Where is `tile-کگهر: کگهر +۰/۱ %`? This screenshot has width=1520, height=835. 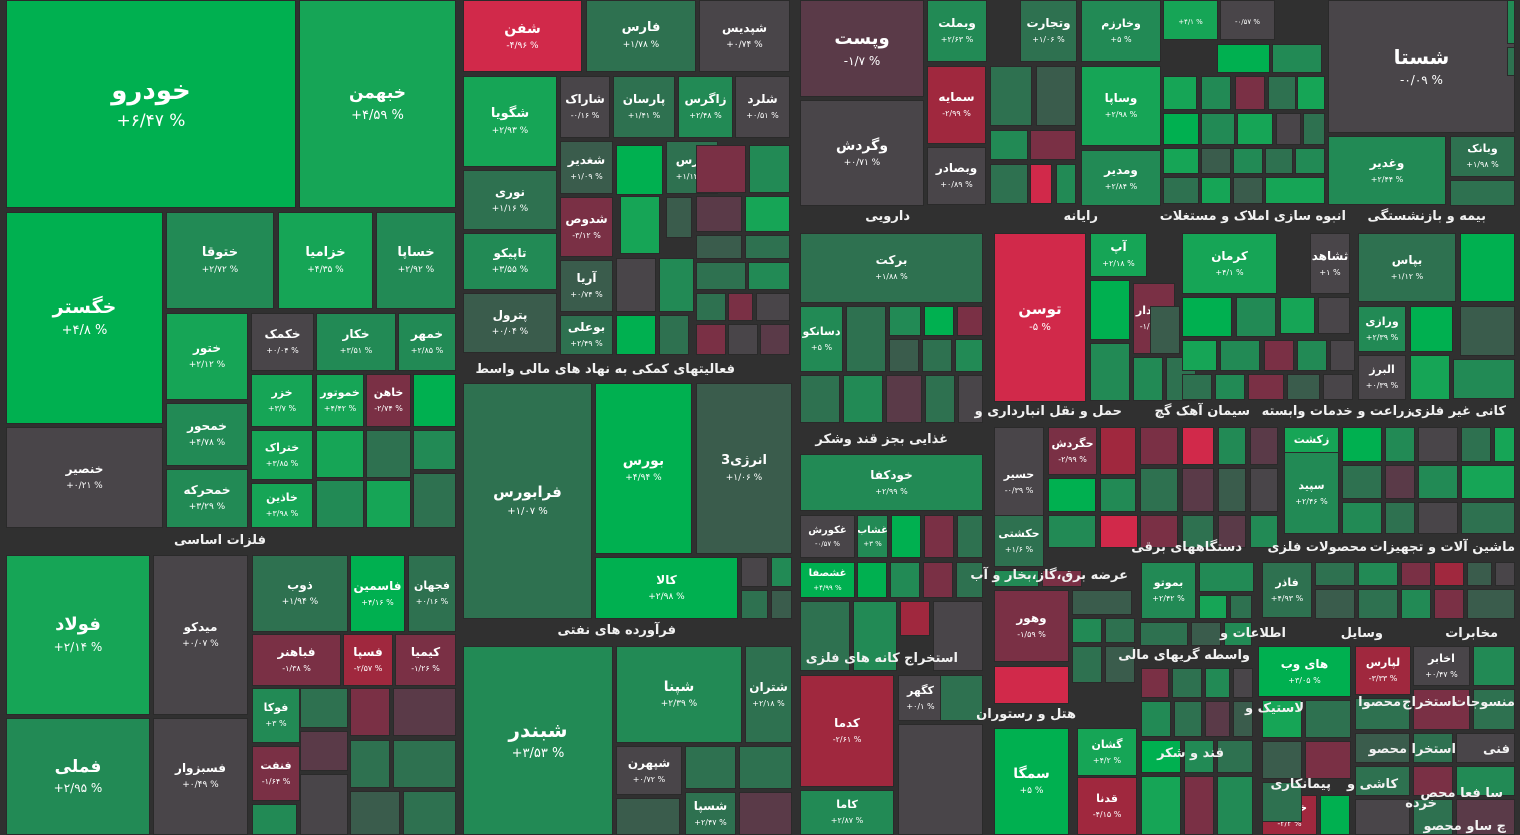
tile-کگهر: کگهر +۰/۱ % is located at coordinates (920, 698).